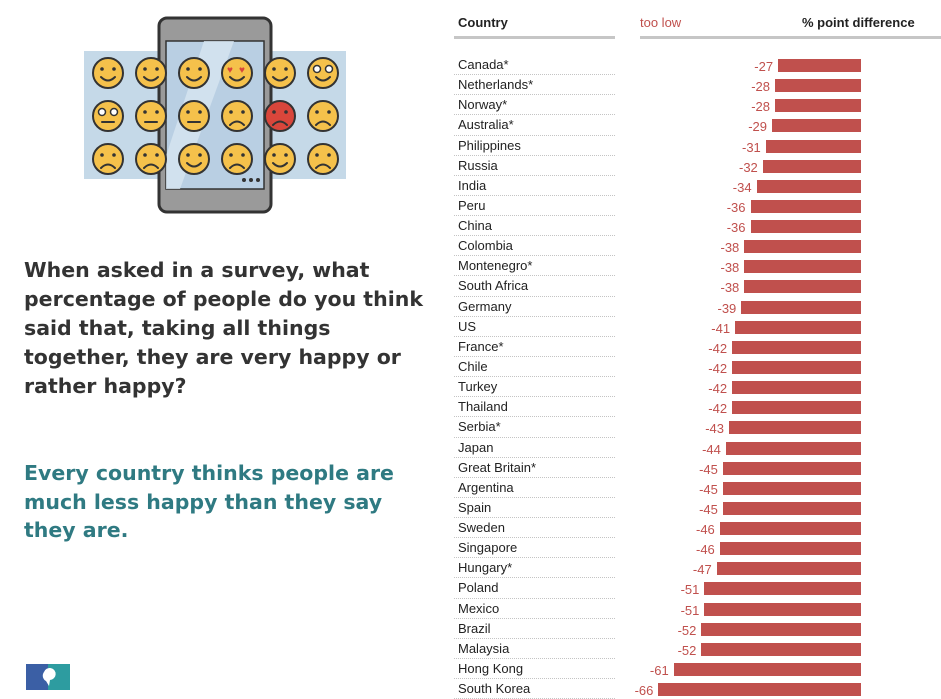 This screenshot has height=699, width=941. What do you see at coordinates (687, 630) in the screenshot?
I see `value-label: -52` at bounding box center [687, 630].